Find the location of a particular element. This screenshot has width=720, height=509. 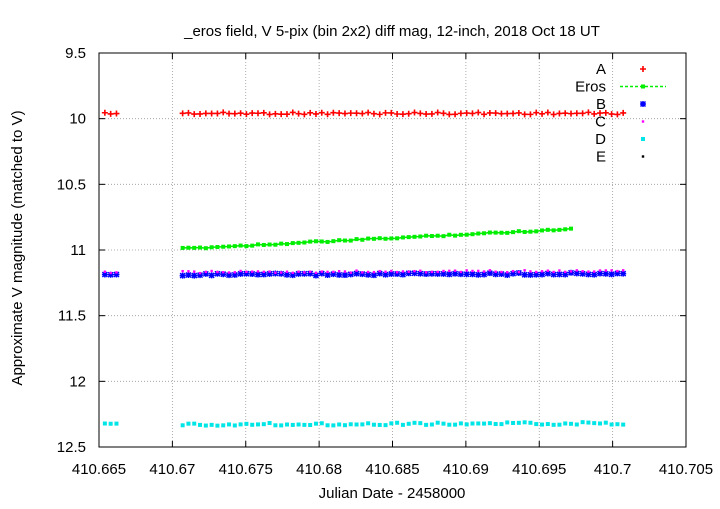

series-b is located at coordinates (364, 274).